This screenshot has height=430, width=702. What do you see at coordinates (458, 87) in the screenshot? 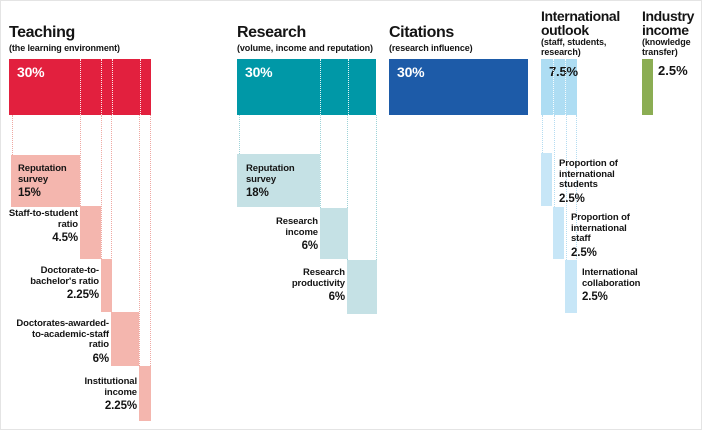
I see `citations-bar: 30%` at bounding box center [458, 87].